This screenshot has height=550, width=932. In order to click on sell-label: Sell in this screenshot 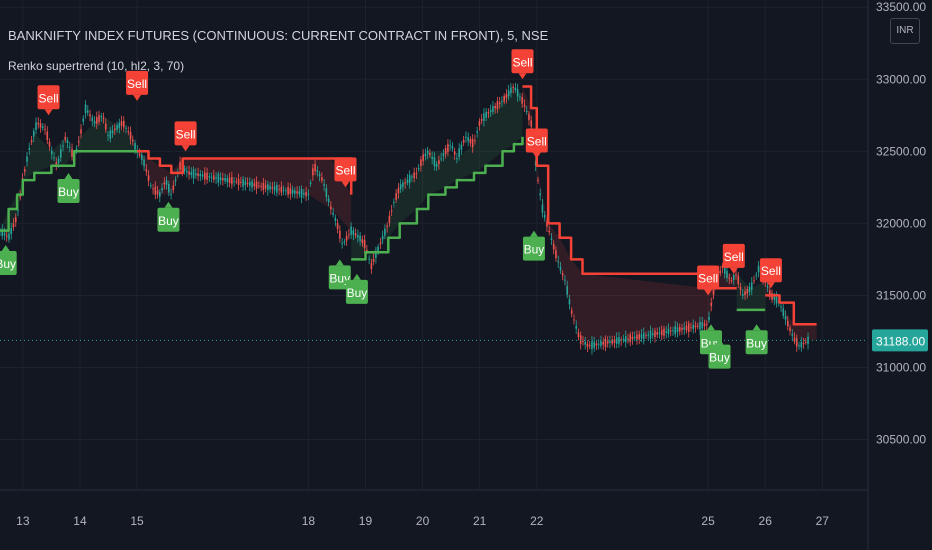, I will do `click(186, 134)`.